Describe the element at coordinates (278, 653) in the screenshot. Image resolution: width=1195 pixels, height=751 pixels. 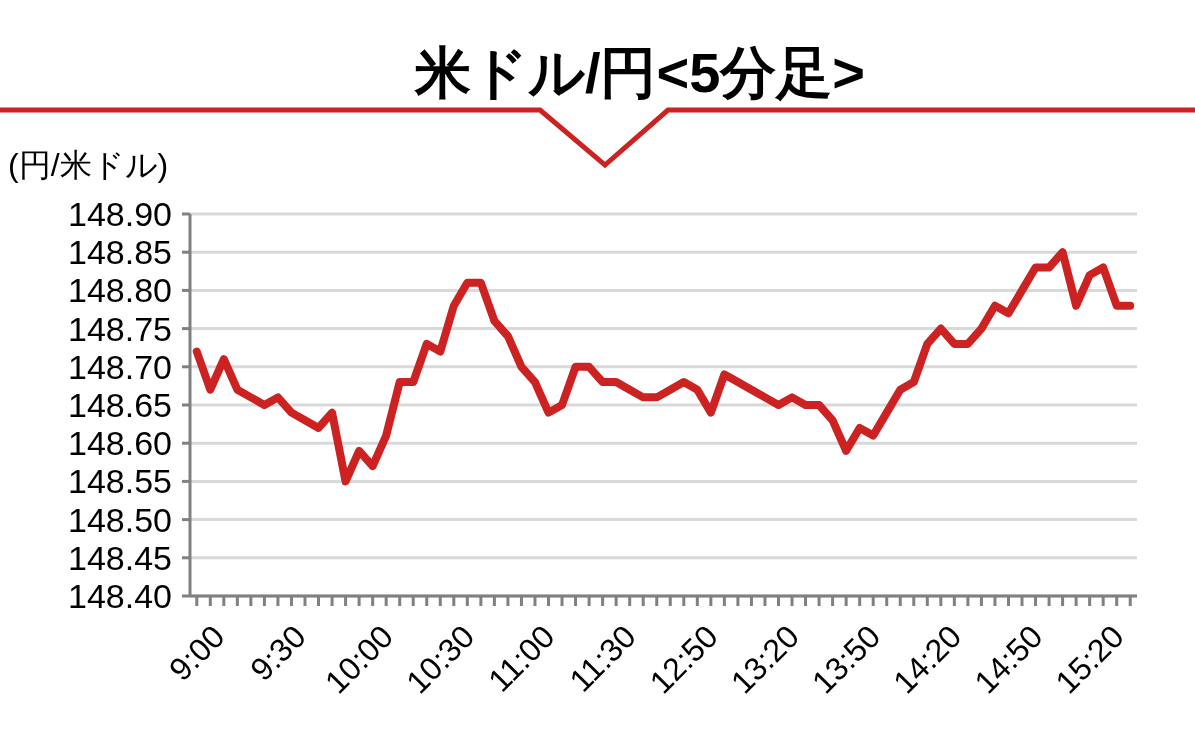
I see `x-tick-label: 9:30` at that location.